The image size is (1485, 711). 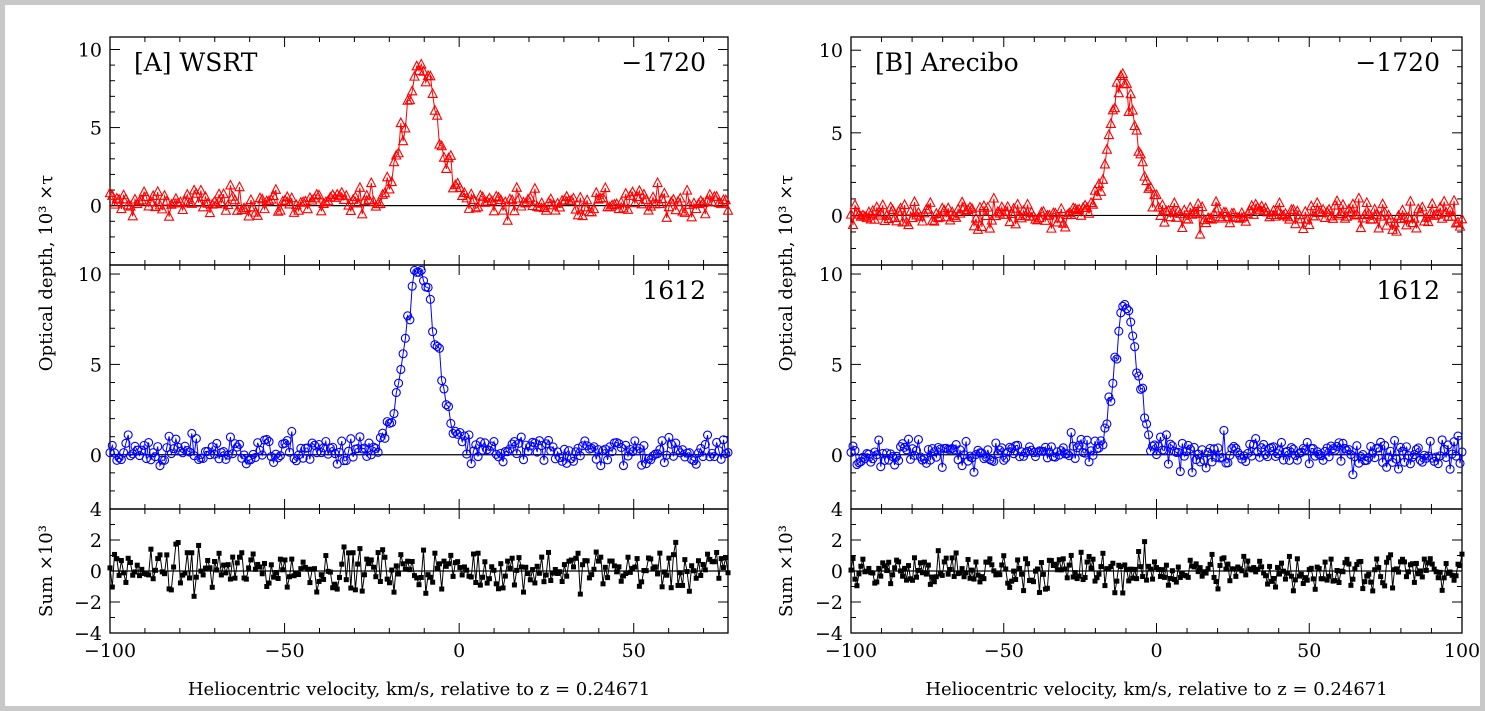 What do you see at coordinates (196, 62) in the screenshot?
I see `panel-label: [A] WSRT` at bounding box center [196, 62].